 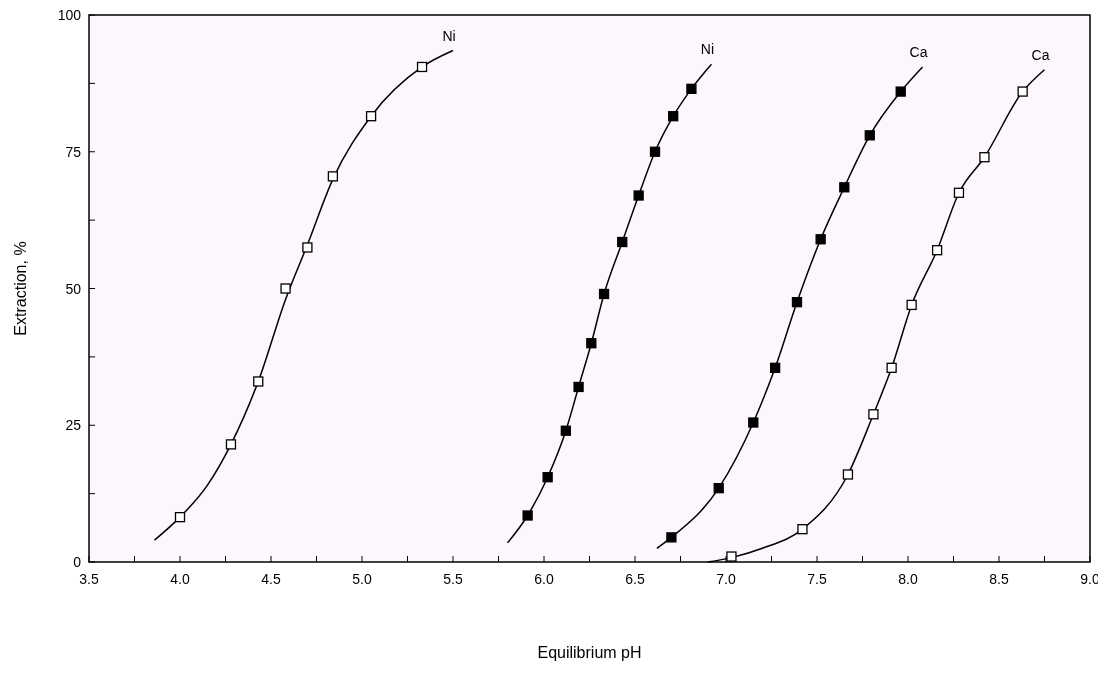 I want to click on x-tick-label: 6.5, so click(x=635, y=579).